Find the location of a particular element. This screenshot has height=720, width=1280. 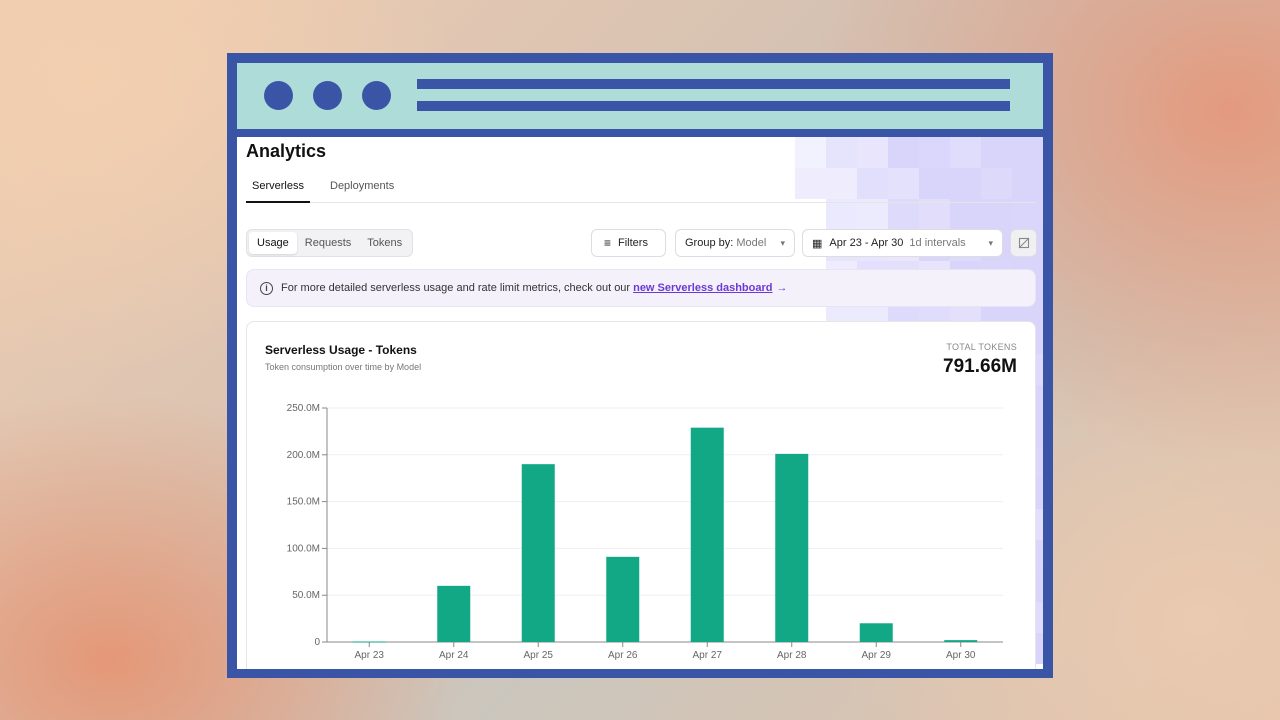

x-tick-label: Apr 25 is located at coordinates (539, 655).